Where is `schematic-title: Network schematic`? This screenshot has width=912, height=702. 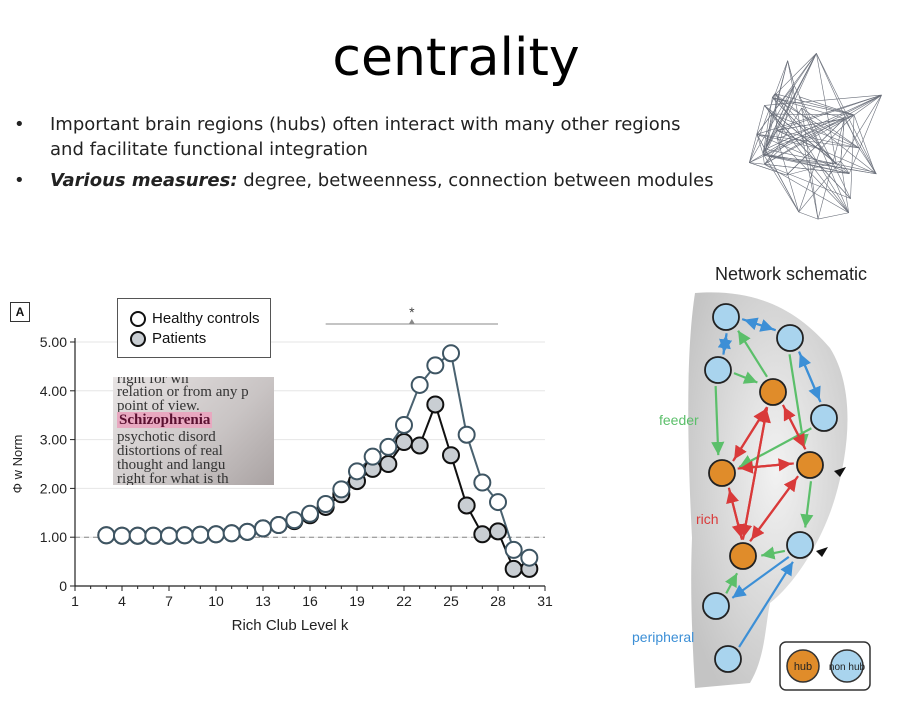
schematic-title: Network schematic is located at coordinates (791, 274).